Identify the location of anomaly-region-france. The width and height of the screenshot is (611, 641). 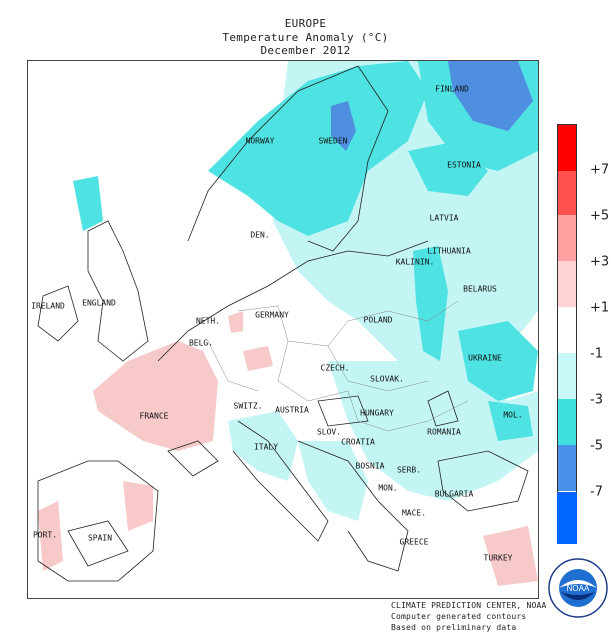
(155, 396).